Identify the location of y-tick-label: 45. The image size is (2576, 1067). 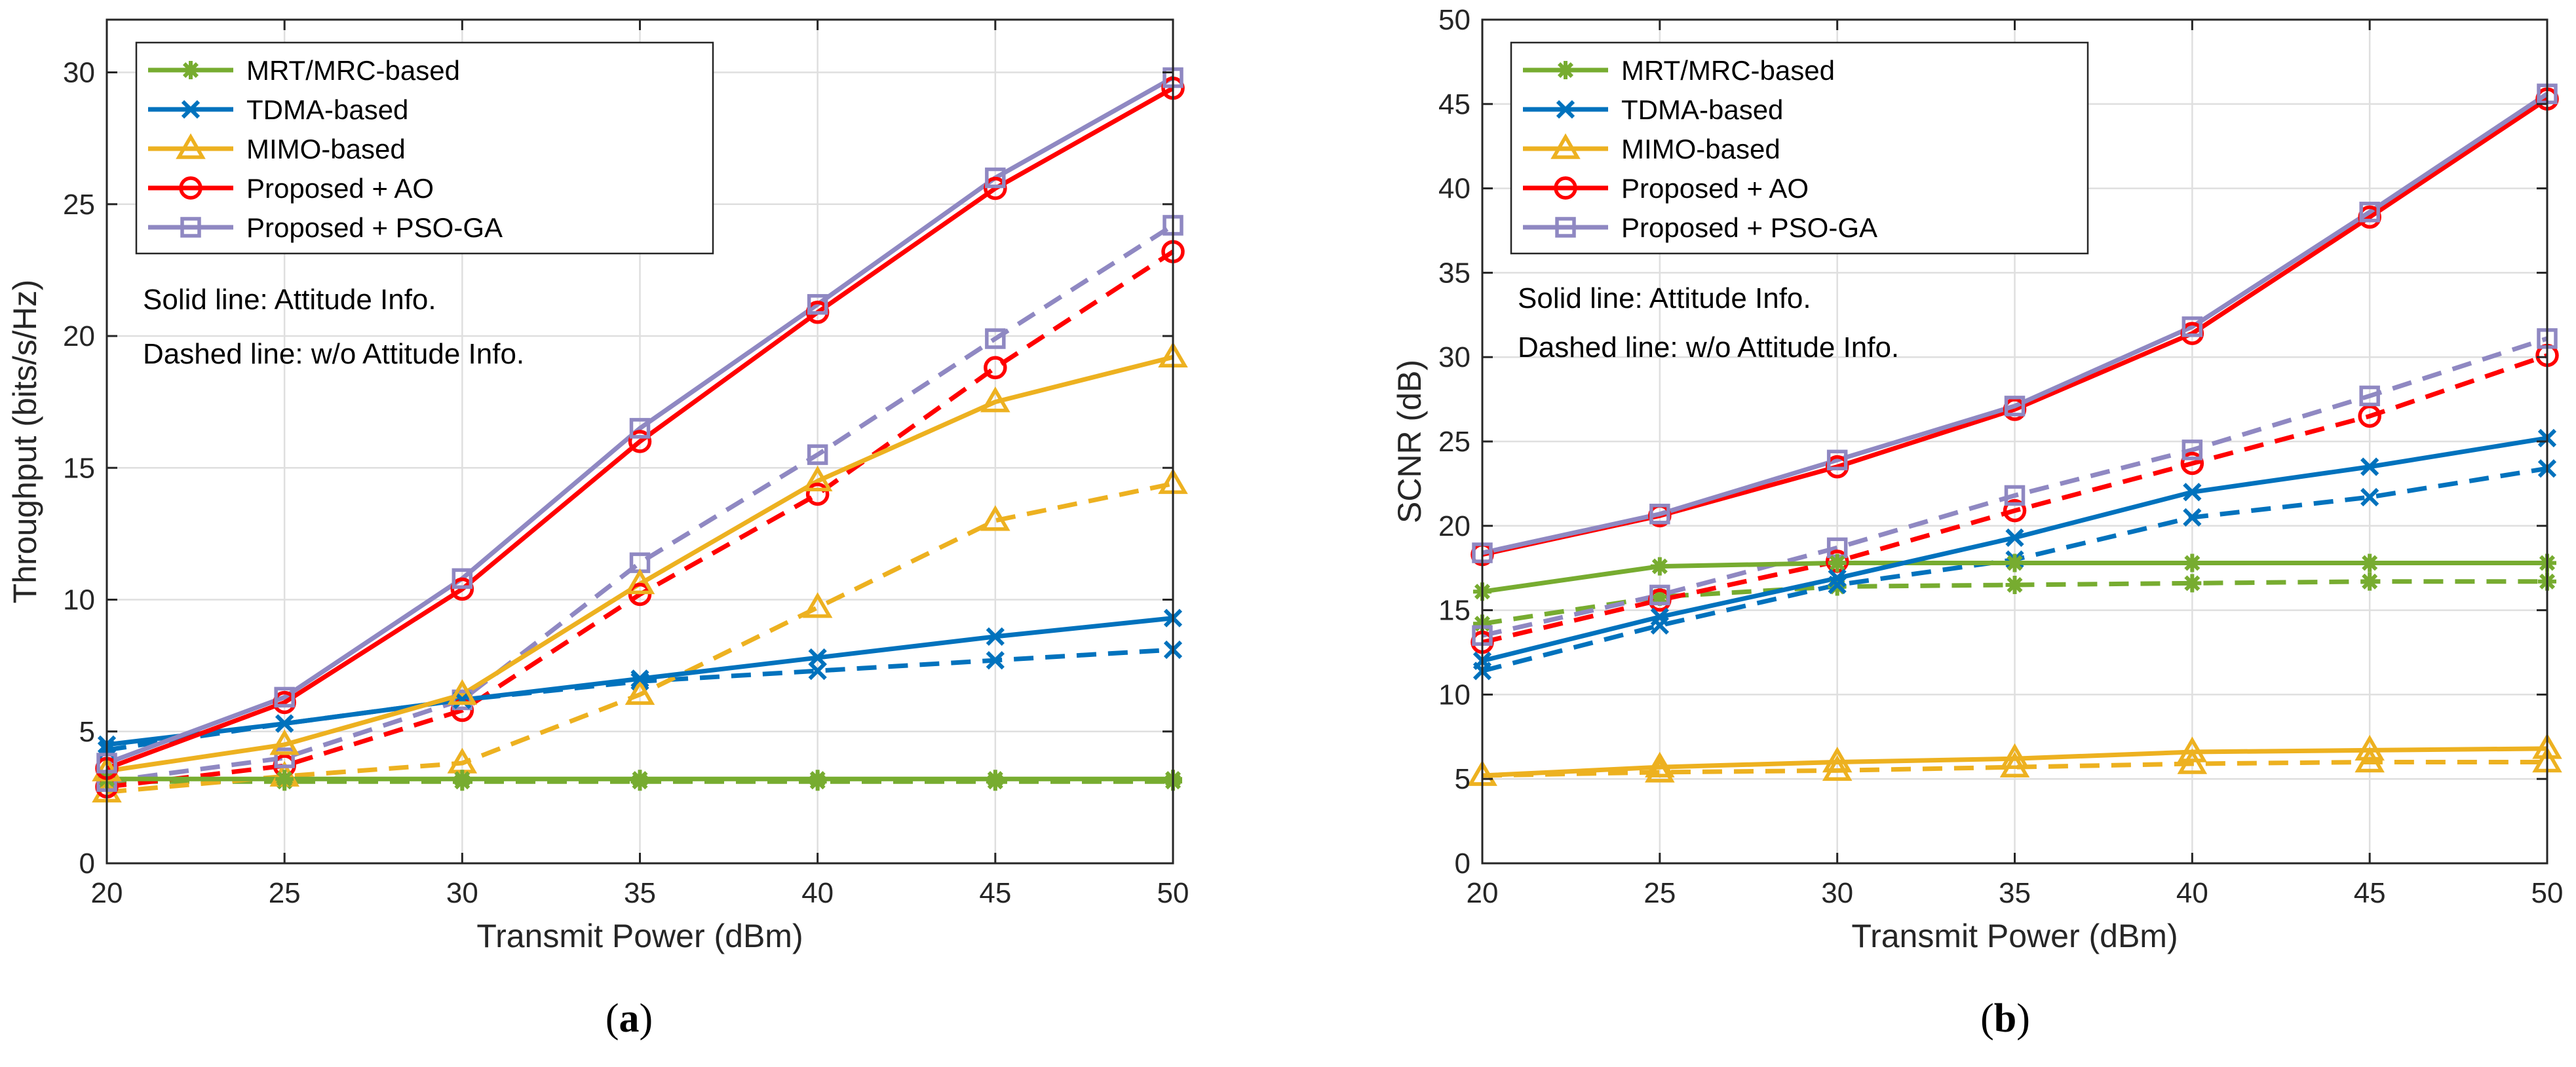
(1454, 105).